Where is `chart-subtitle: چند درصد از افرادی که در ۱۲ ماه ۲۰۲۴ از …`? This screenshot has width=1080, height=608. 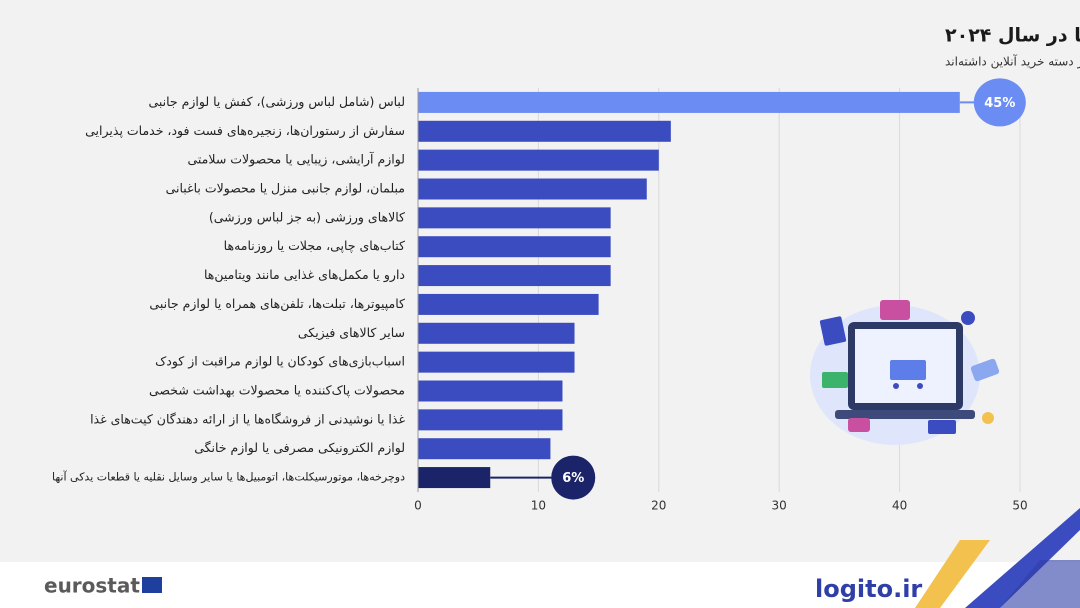
chart-subtitle: چند درصد از افرادی که در ۱۲ ماه ۲۰۲۴ از … is located at coordinates (1012, 62).